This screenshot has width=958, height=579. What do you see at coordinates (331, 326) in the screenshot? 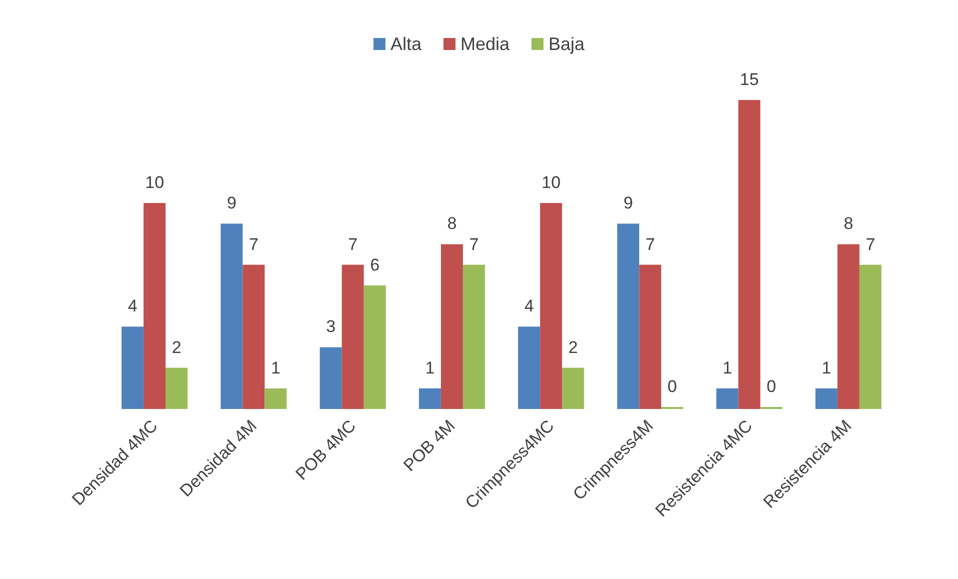
I see `data-label: 3` at bounding box center [331, 326].